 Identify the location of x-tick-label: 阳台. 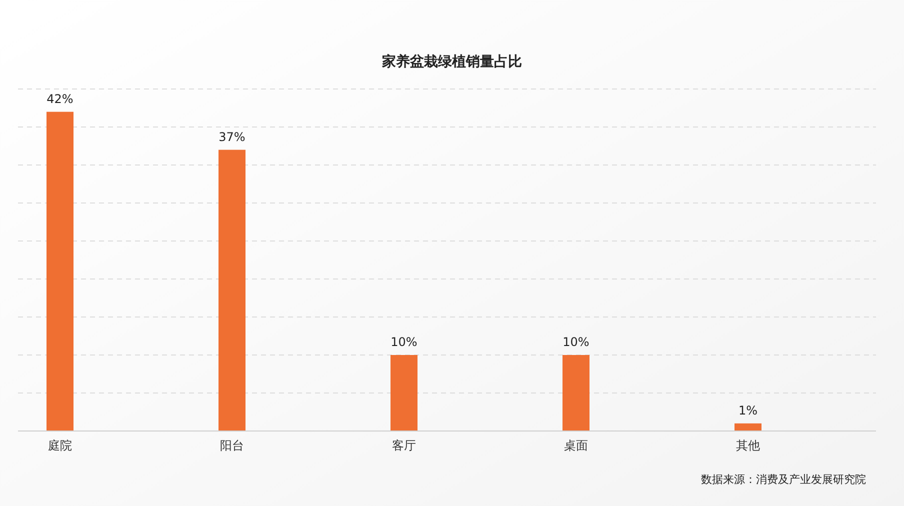
(232, 445).